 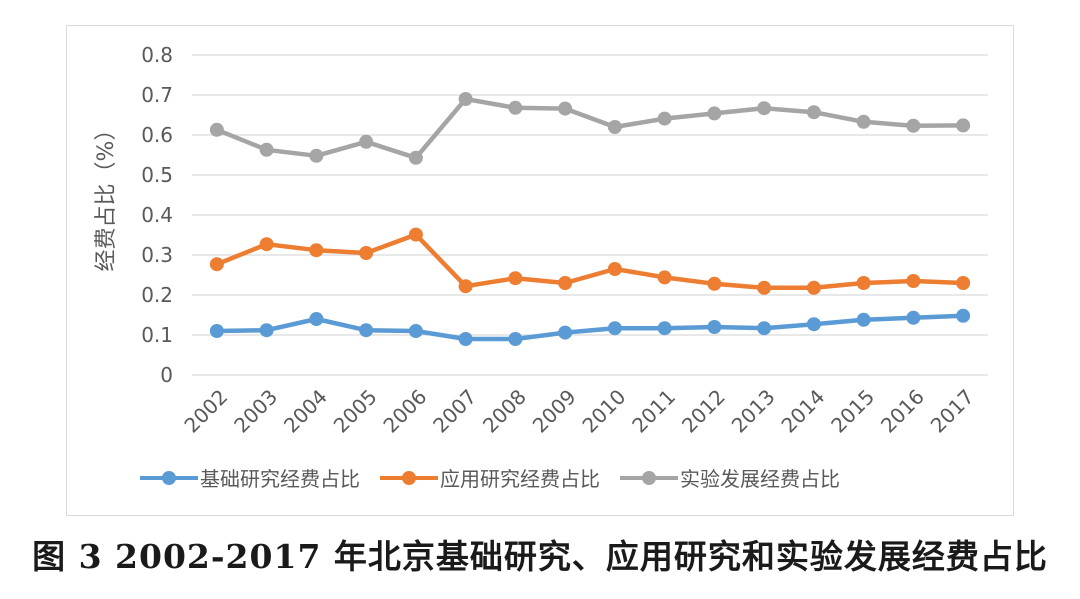 I want to click on legend: 基础研究经费占比 应用研究经费占比 实验发展经费占比, so click(x=500, y=477).